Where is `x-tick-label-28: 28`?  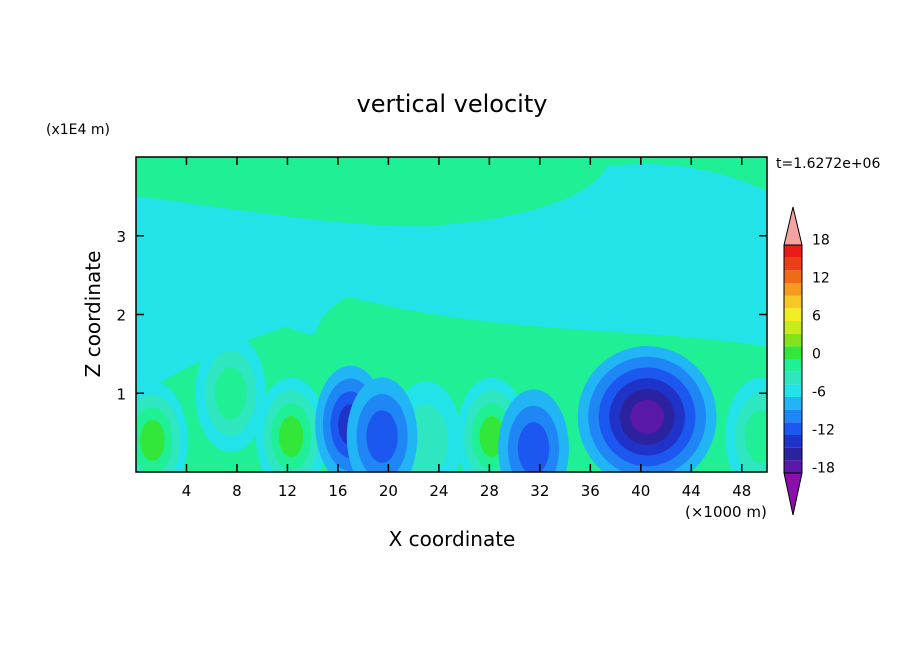
x-tick-label-28: 28 is located at coordinates (489, 491).